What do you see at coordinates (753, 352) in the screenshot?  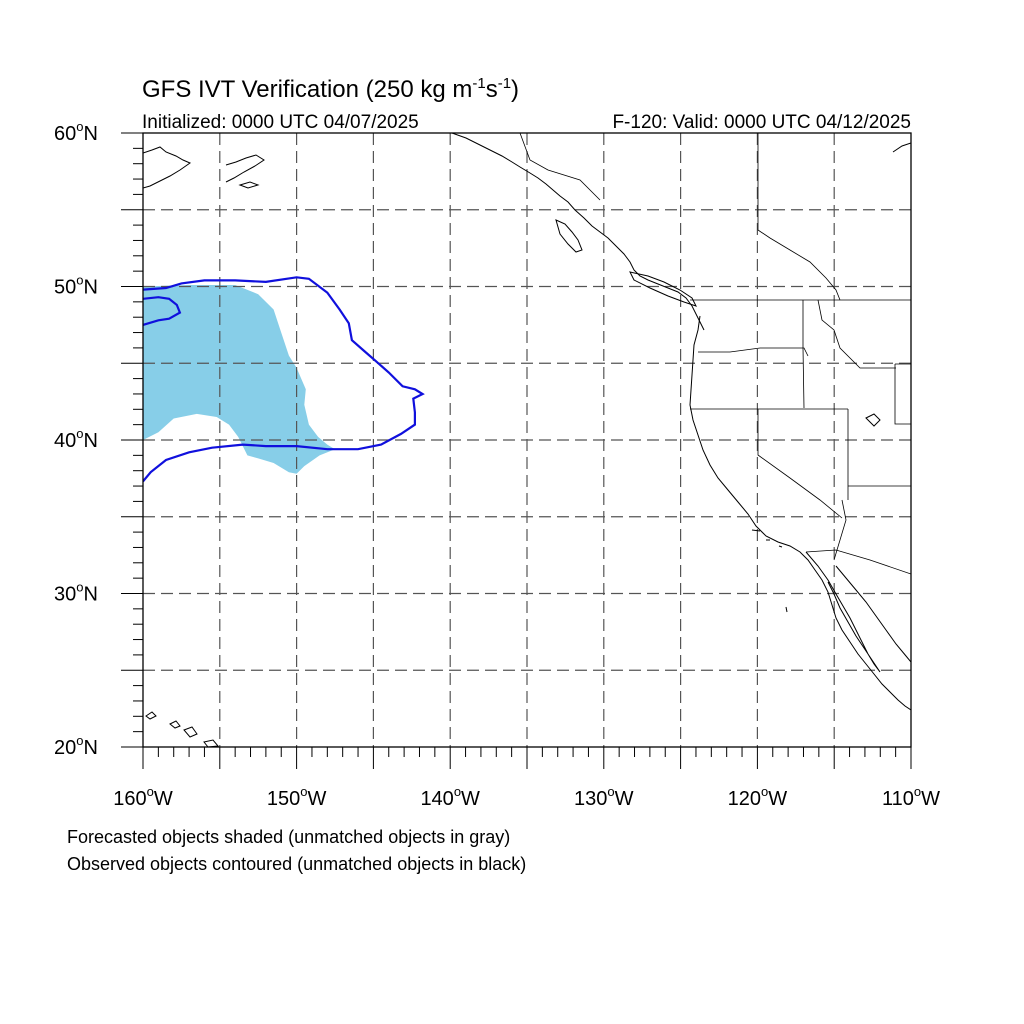 I see `washington-oregon-border` at bounding box center [753, 352].